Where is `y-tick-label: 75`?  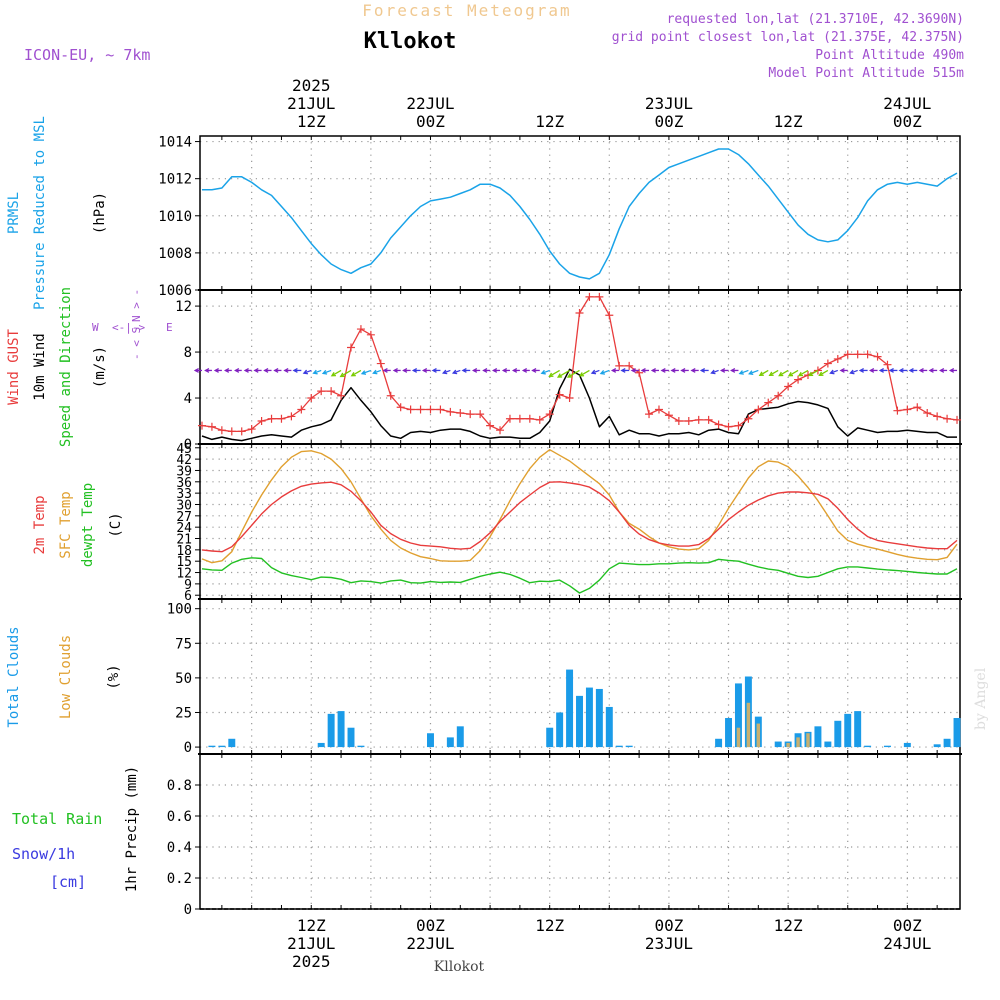 y-tick-label: 75 is located at coordinates (183, 644).